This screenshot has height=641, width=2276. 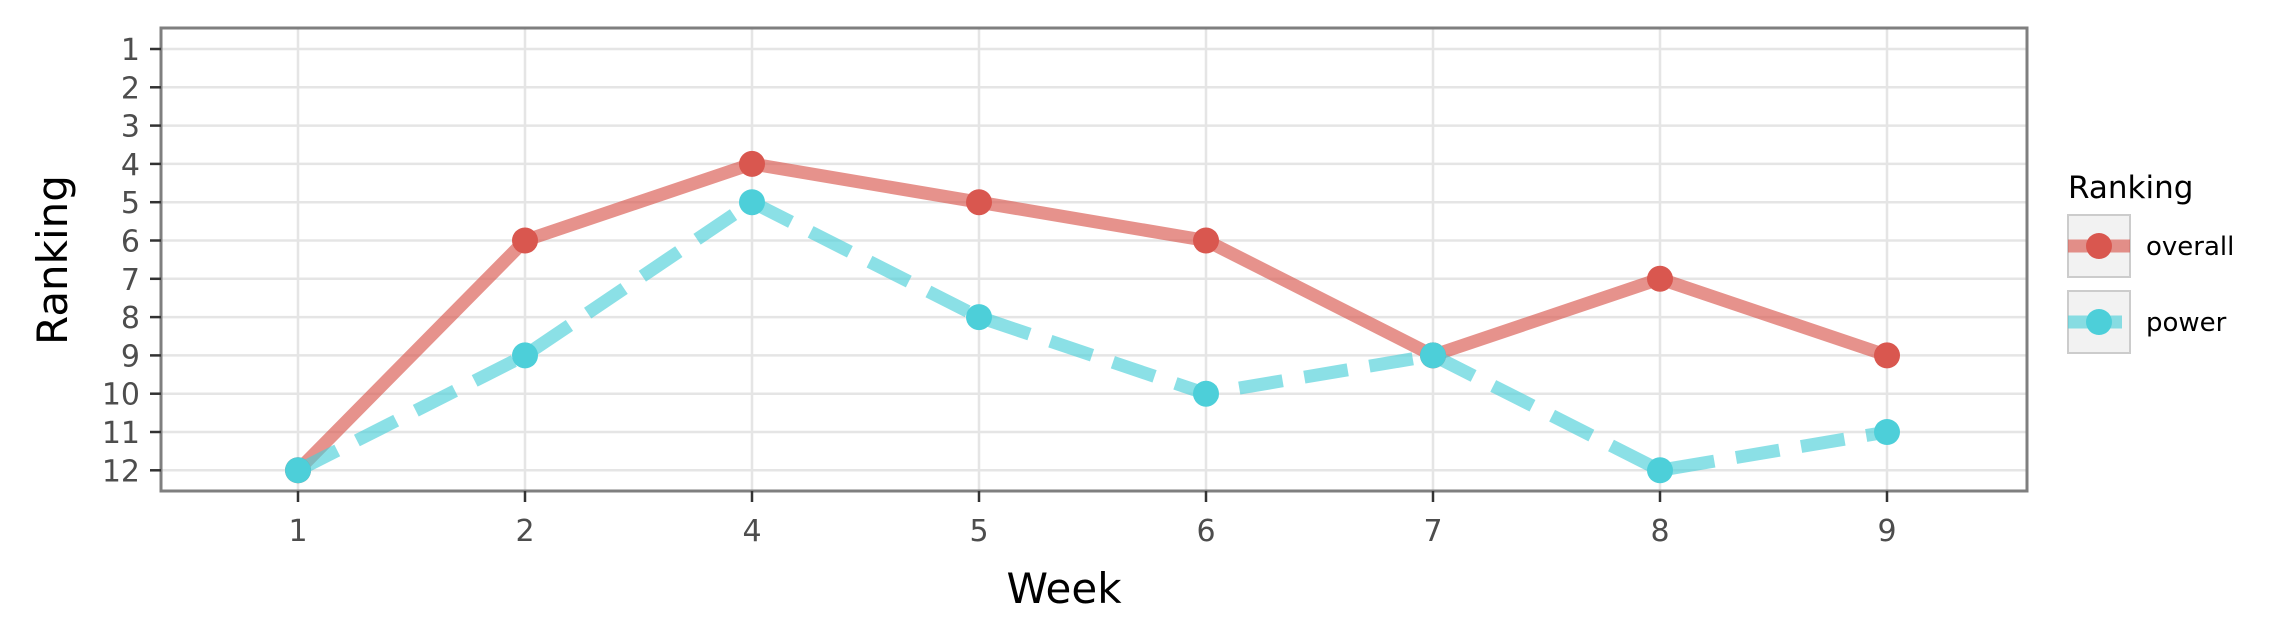 What do you see at coordinates (130, 127) in the screenshot?
I see `y-tick-label: 3` at bounding box center [130, 127].